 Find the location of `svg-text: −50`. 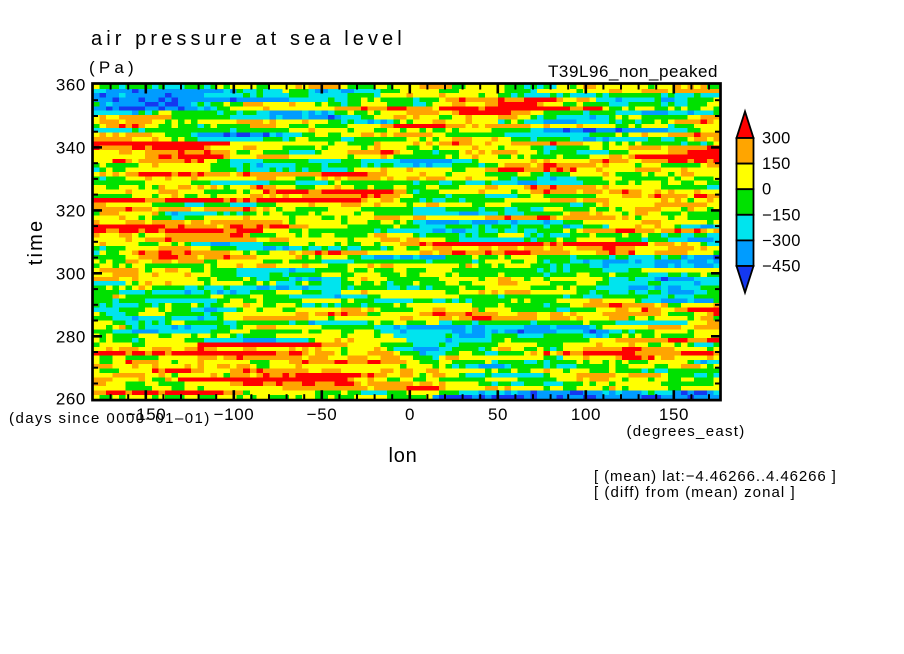

svg-text: −50 is located at coordinates (322, 414).